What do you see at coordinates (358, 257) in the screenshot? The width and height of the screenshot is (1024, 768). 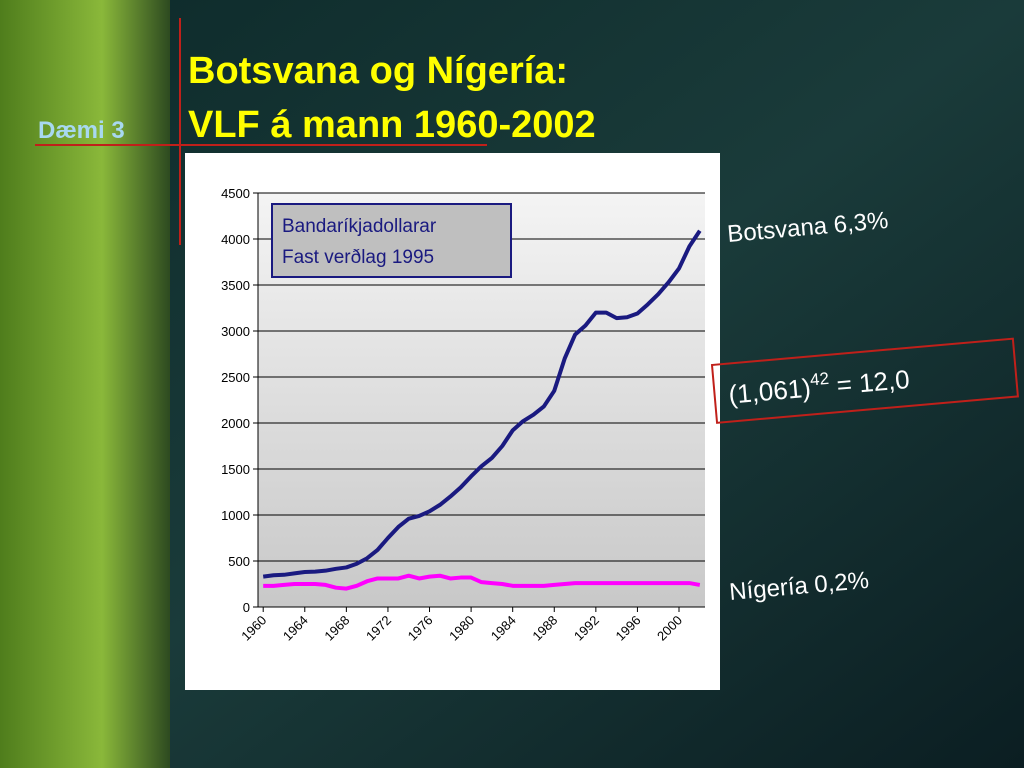 I see `note-text: Fast verðlag 1995` at bounding box center [358, 257].